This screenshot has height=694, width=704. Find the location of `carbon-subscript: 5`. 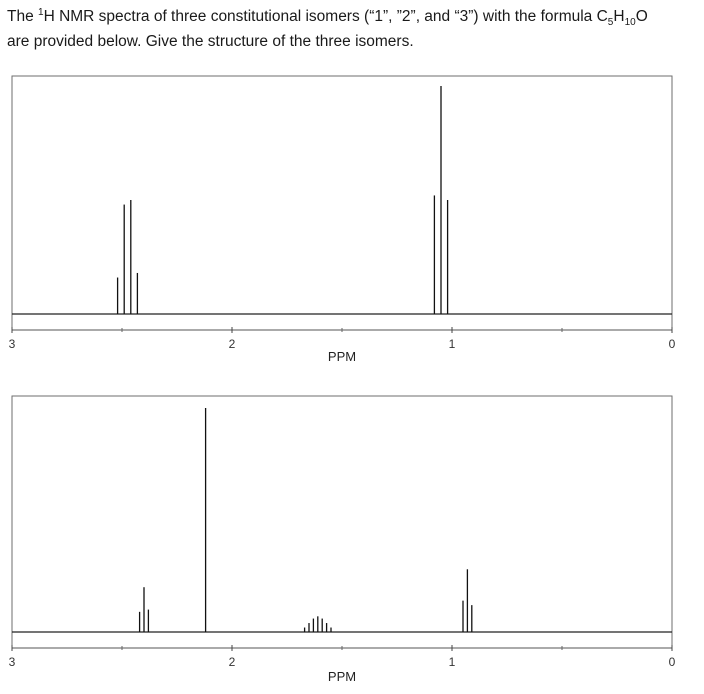

carbon-subscript: 5 is located at coordinates (610, 23).